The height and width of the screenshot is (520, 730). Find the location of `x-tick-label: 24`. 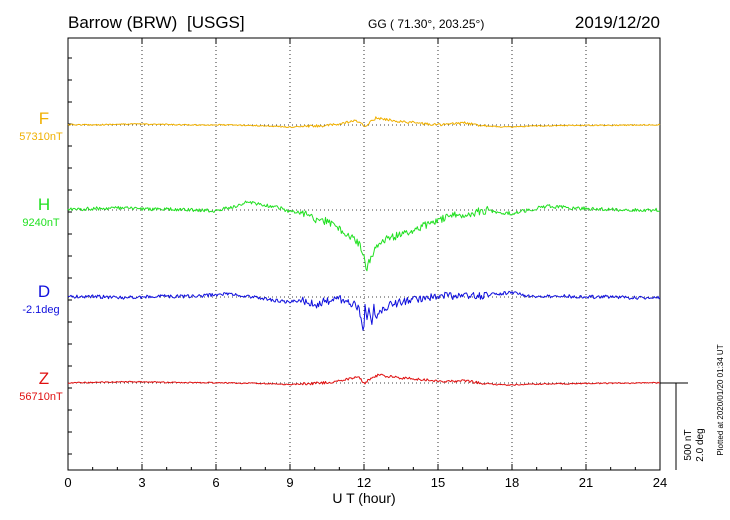

x-tick-label: 24 is located at coordinates (660, 482).